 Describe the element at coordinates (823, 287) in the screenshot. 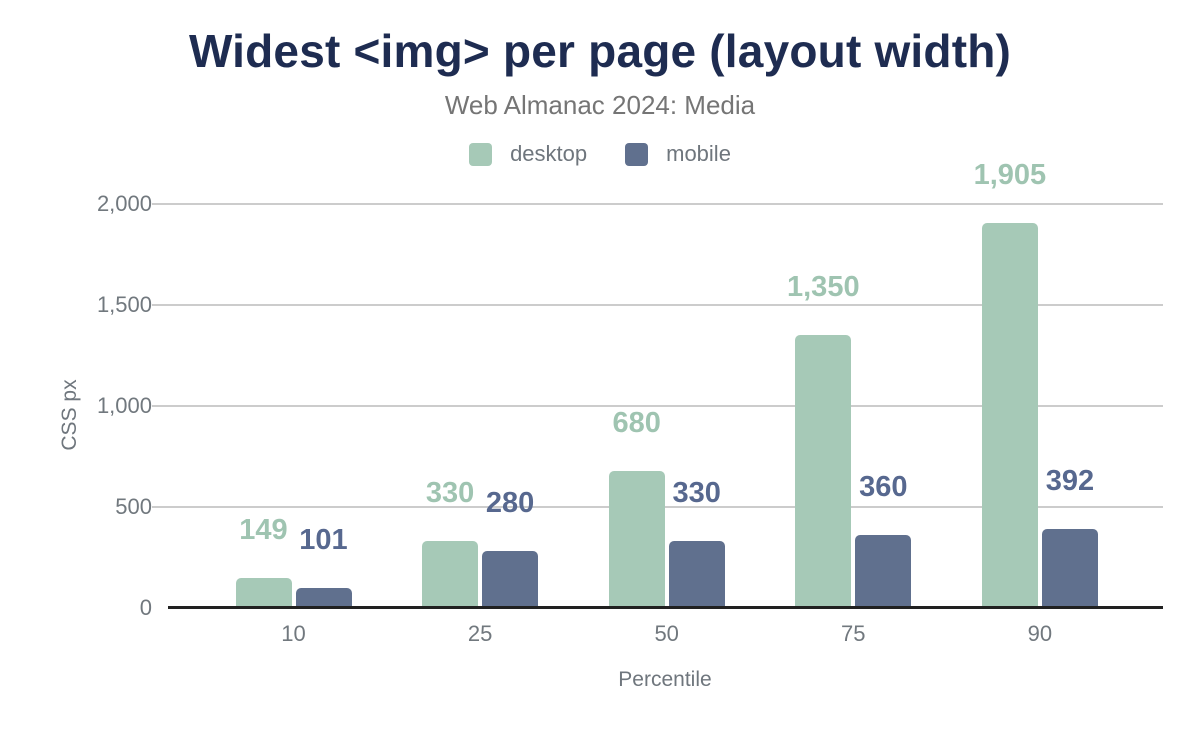

I see `value-label-desktop-p75: 1,350` at that location.